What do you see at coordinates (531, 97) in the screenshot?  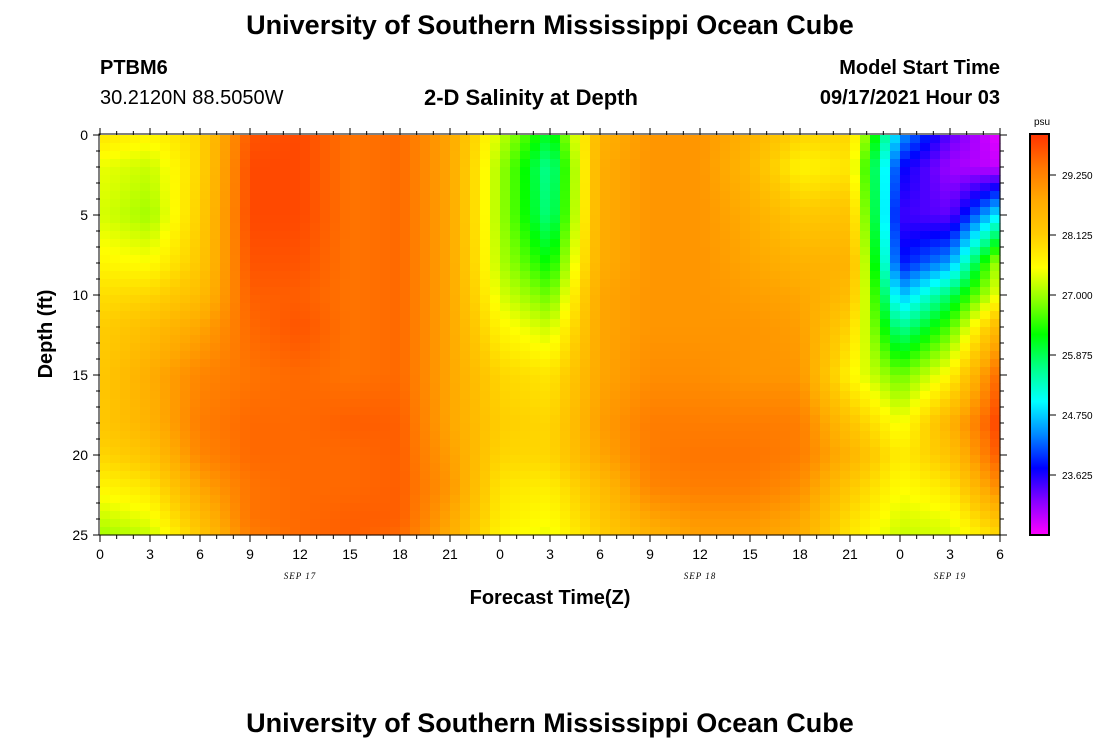 I see `plot-title: 2-D Salinity at Depth` at bounding box center [531, 97].